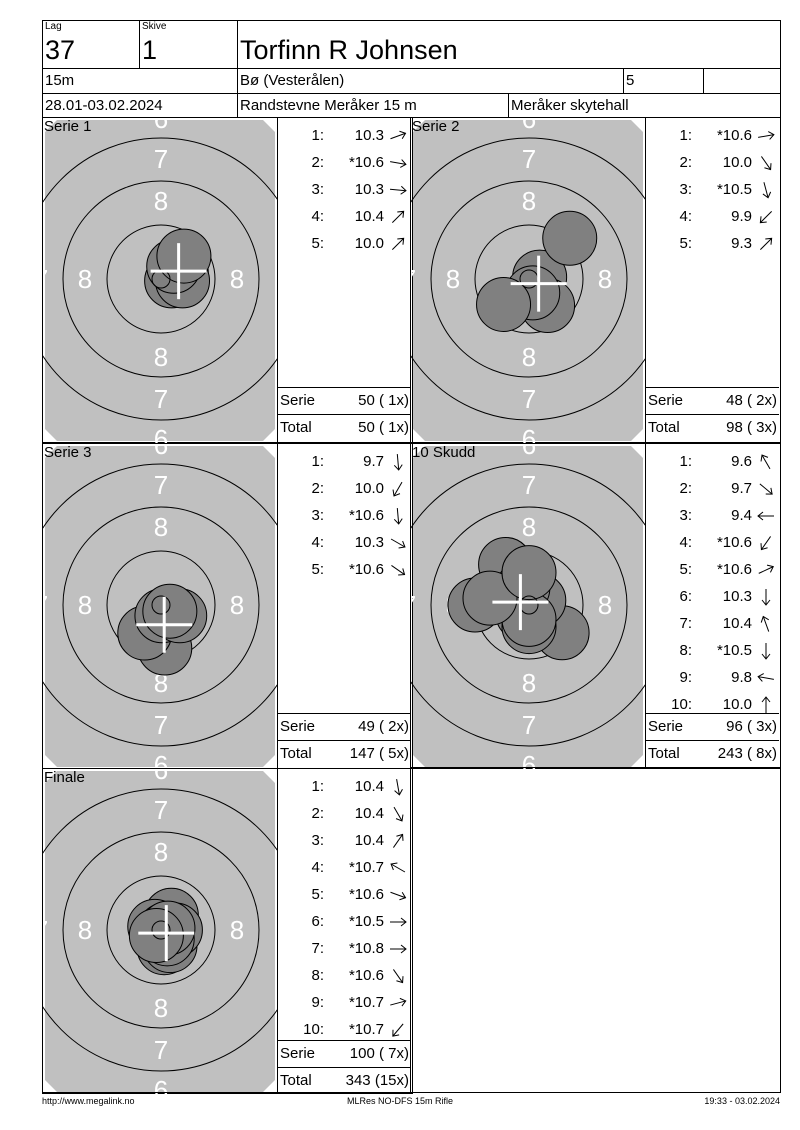 The width and height of the screenshot is (800, 1130). Describe the element at coordinates (317, 569) in the screenshot. I see `shot-number: 5:` at that location.